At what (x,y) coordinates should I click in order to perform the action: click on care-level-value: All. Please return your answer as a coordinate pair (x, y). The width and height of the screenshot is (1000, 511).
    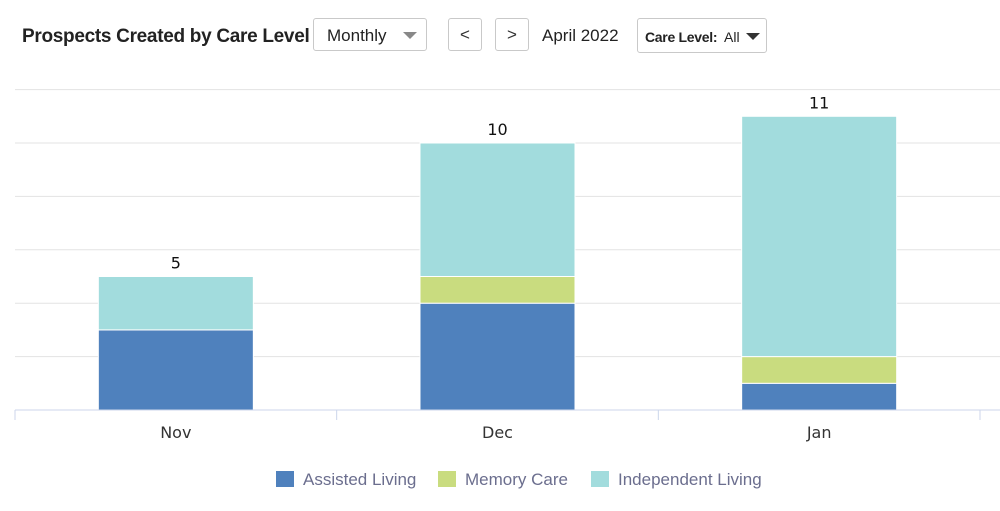
    Looking at the image, I should click on (732, 37).